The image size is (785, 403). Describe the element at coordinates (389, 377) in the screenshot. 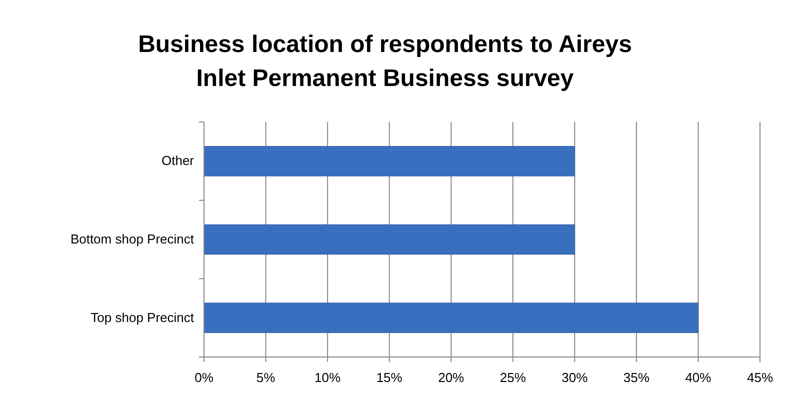

I see `x-tick-label: 15%` at that location.